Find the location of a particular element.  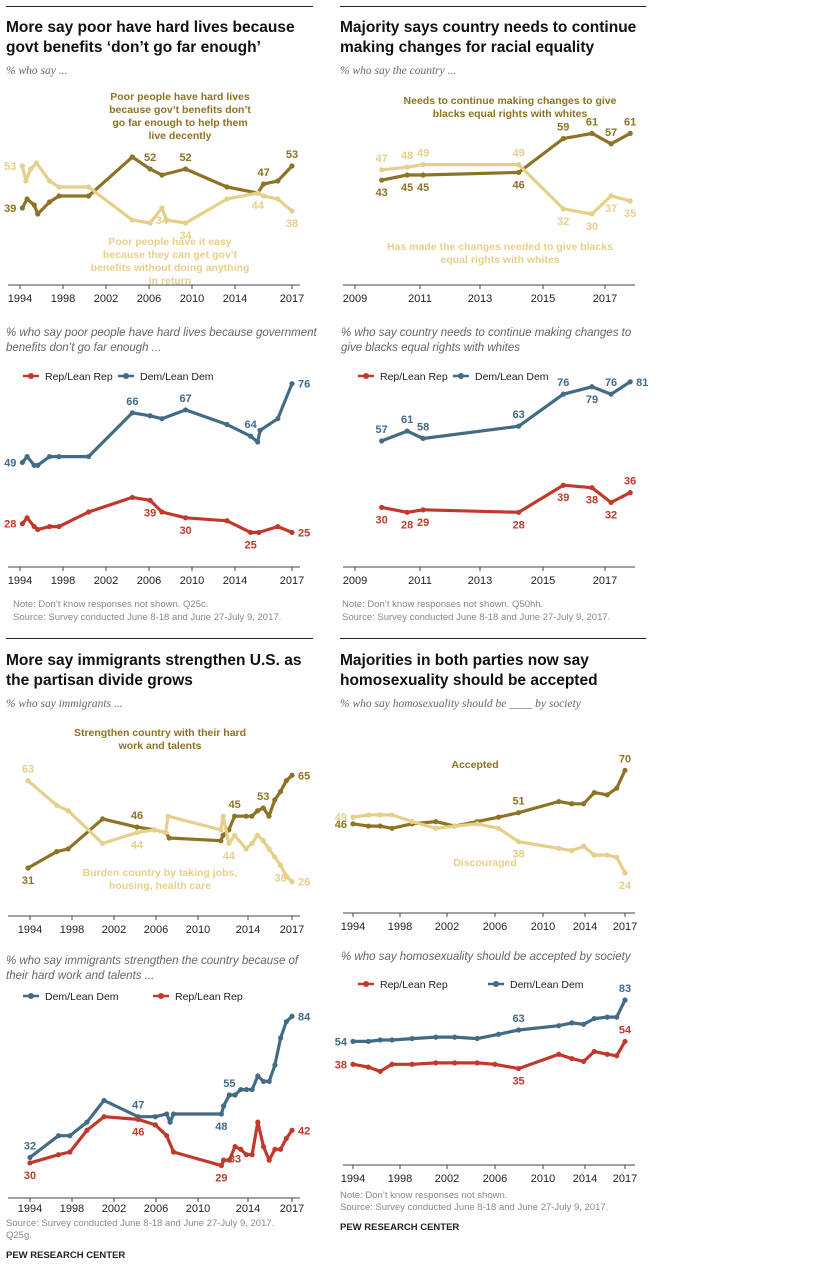

data-label: 53 is located at coordinates (263, 797).